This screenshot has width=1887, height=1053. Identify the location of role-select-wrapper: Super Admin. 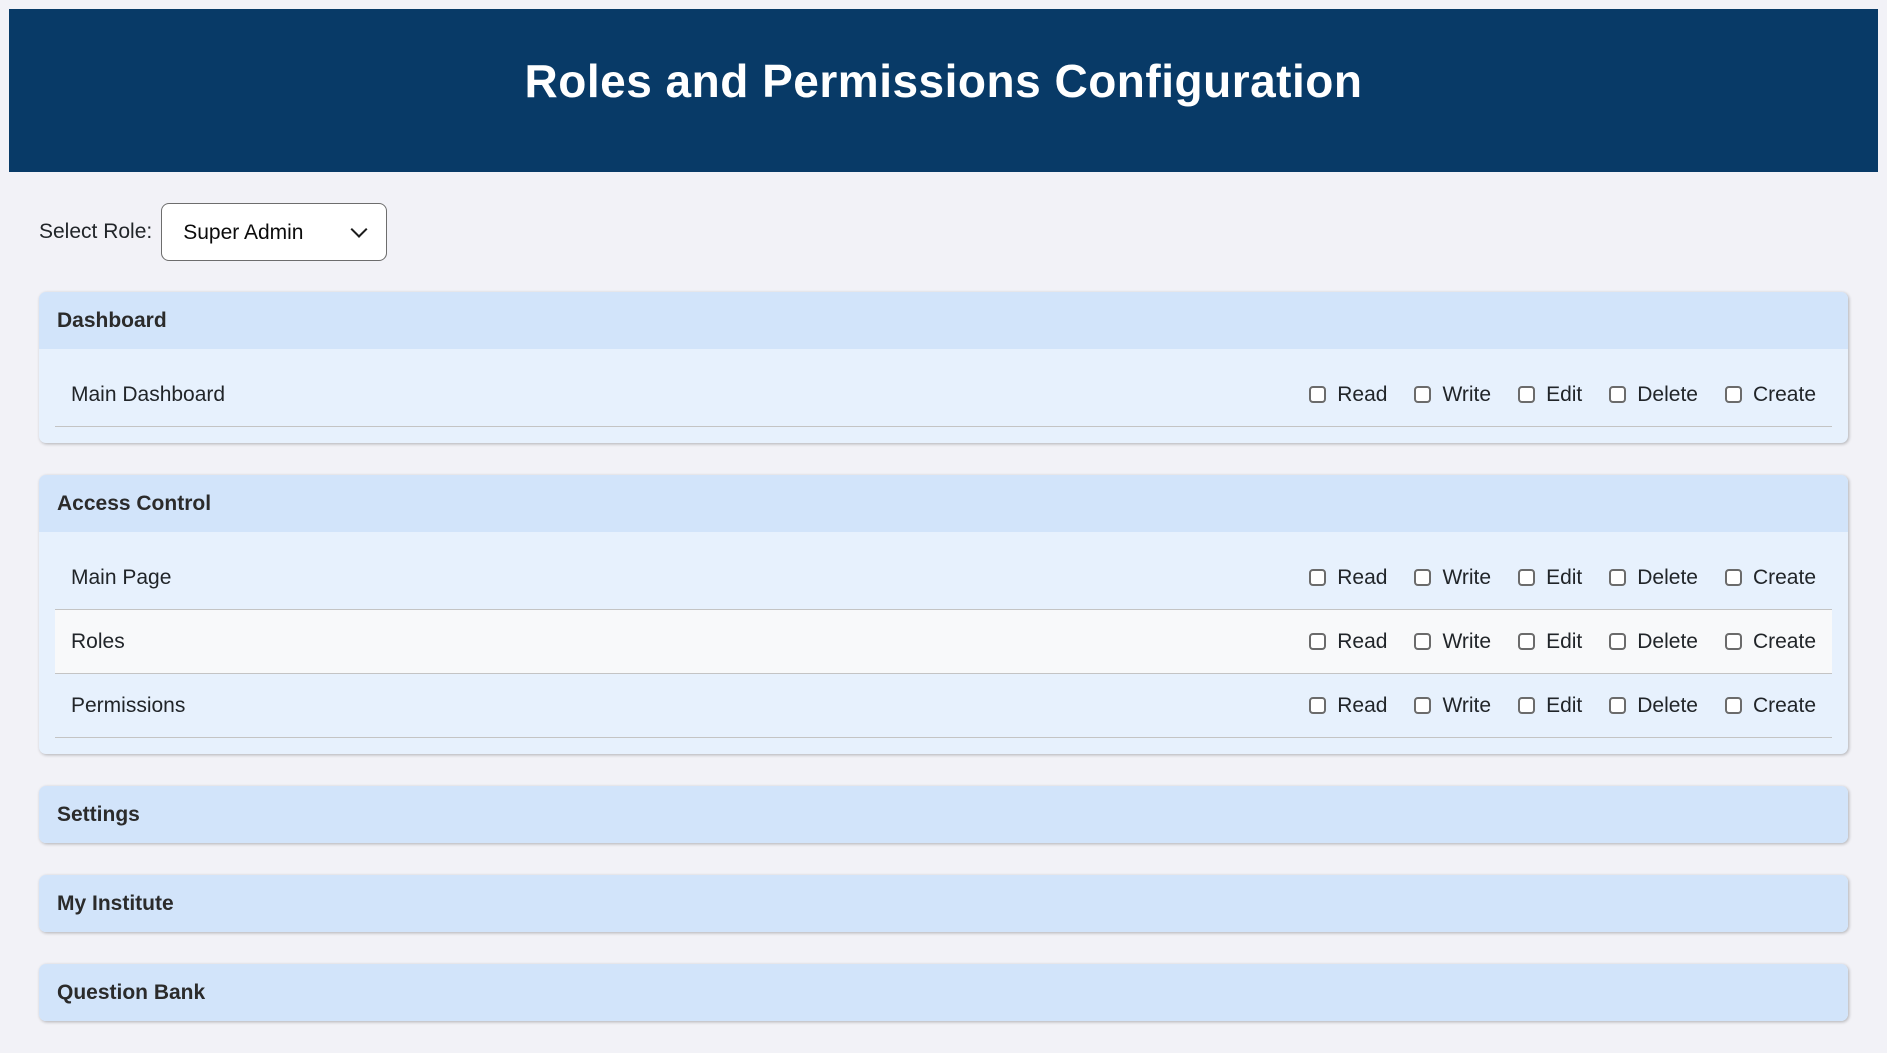
(274, 232).